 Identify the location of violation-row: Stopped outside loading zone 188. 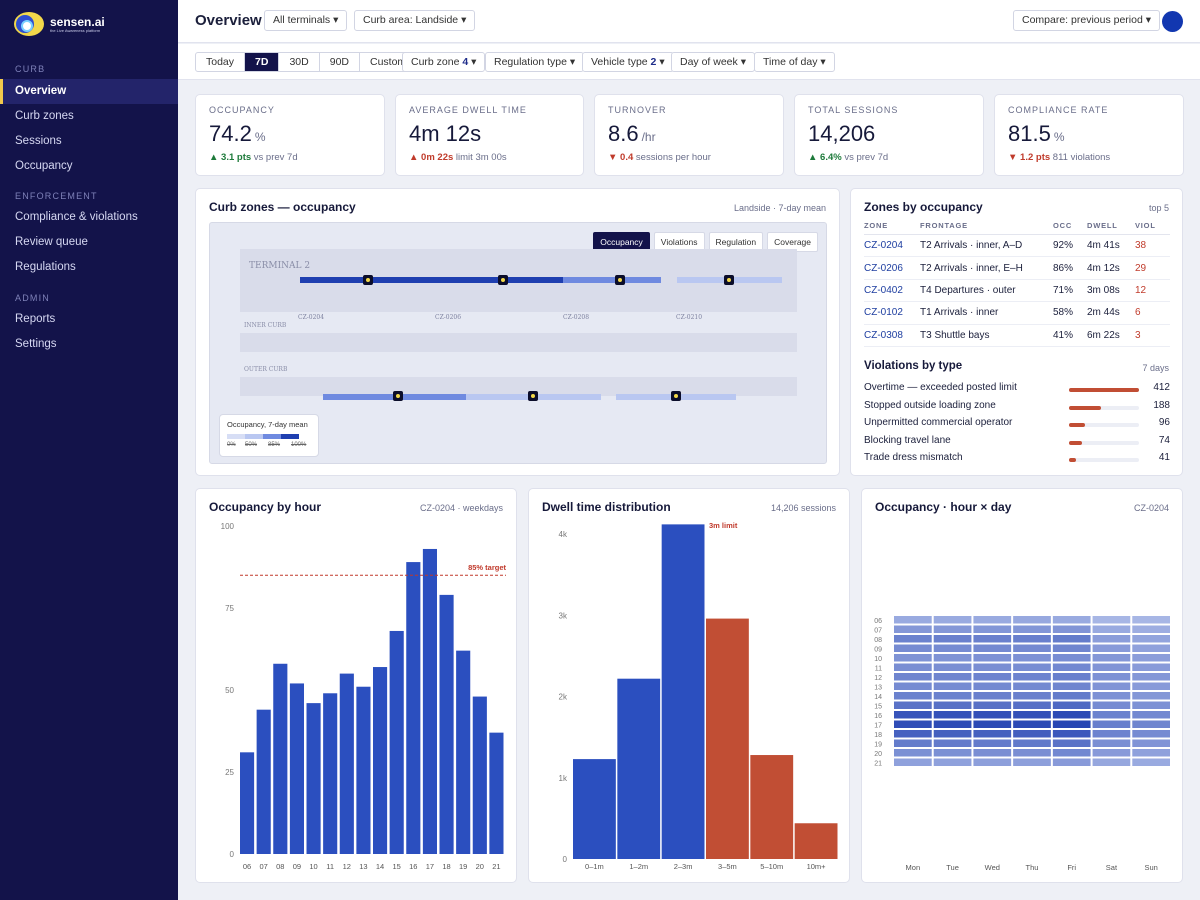
(1017, 408).